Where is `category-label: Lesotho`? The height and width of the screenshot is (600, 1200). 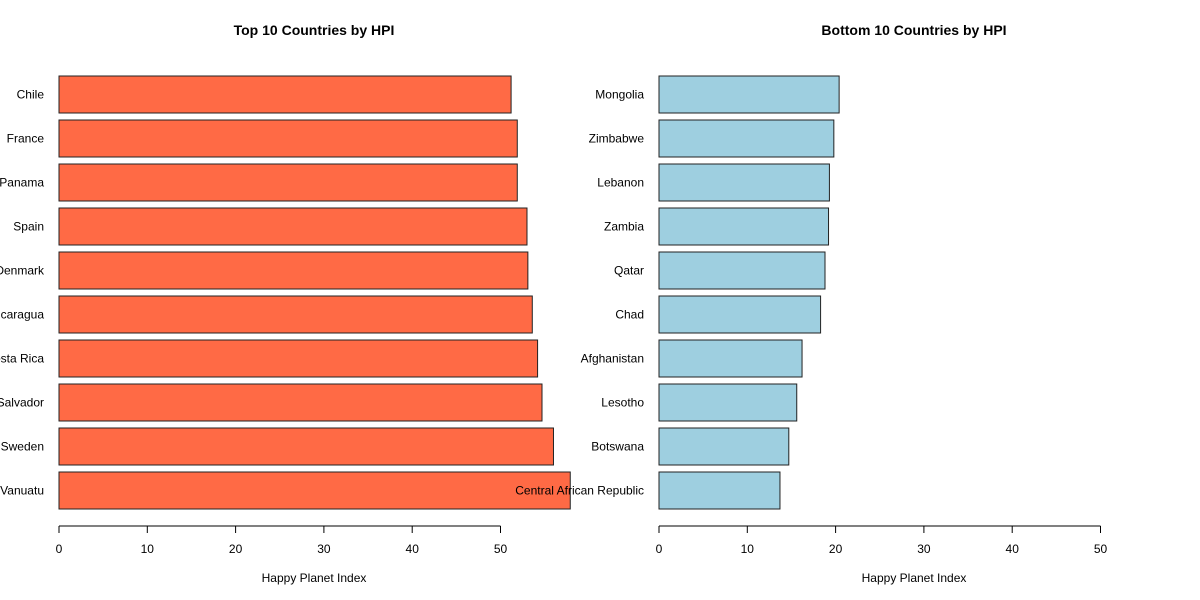
category-label: Lesotho is located at coordinates (622, 403).